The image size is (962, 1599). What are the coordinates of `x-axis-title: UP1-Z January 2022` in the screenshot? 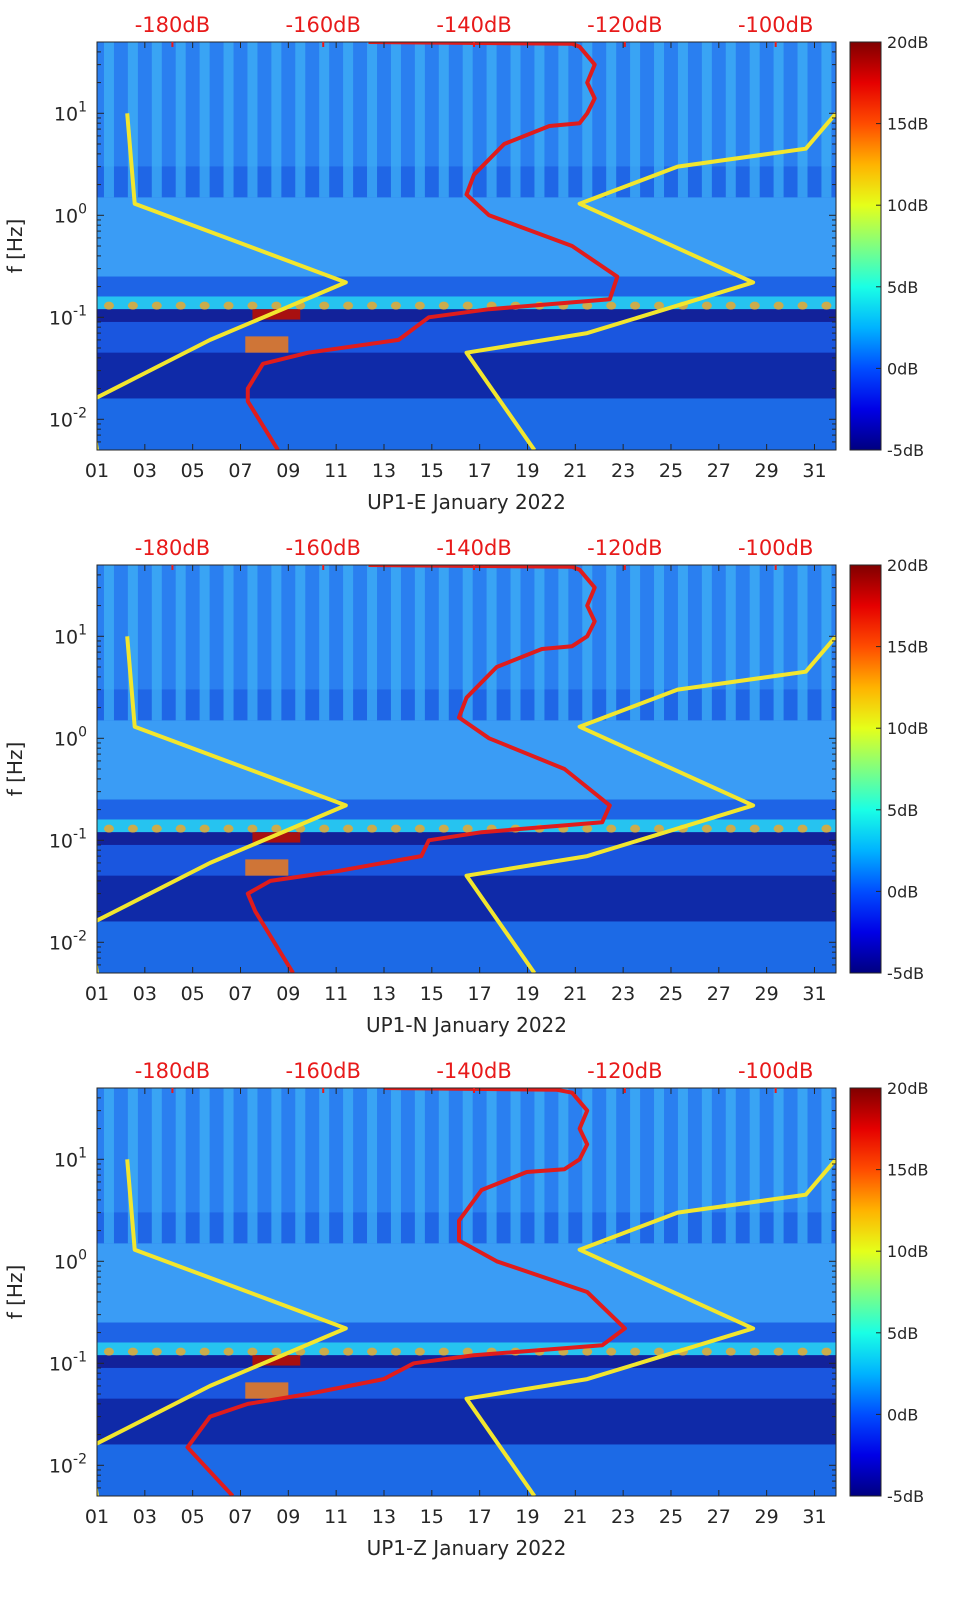 It's located at (467, 1548).